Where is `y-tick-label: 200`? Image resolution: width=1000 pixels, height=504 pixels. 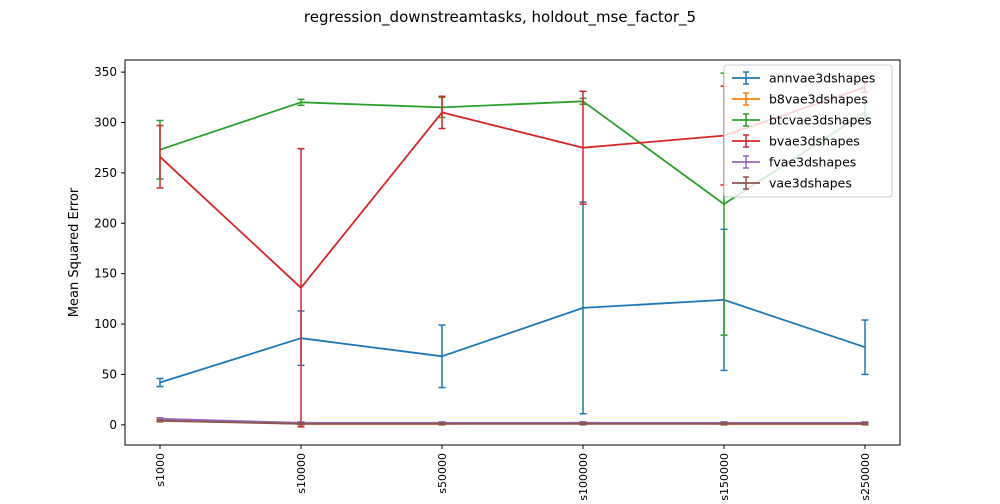 y-tick-label: 200 is located at coordinates (105, 223).